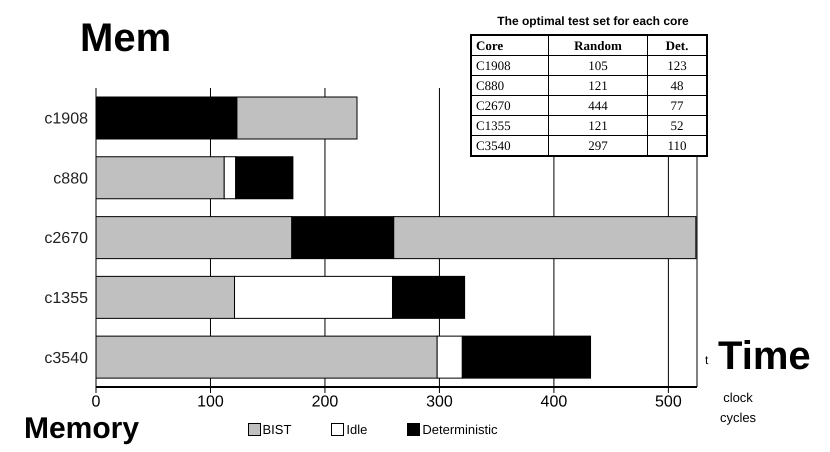 Image resolution: width=830 pixels, height=452 pixels. What do you see at coordinates (677, 45) in the screenshot?
I see `text: Det.` at bounding box center [677, 45].